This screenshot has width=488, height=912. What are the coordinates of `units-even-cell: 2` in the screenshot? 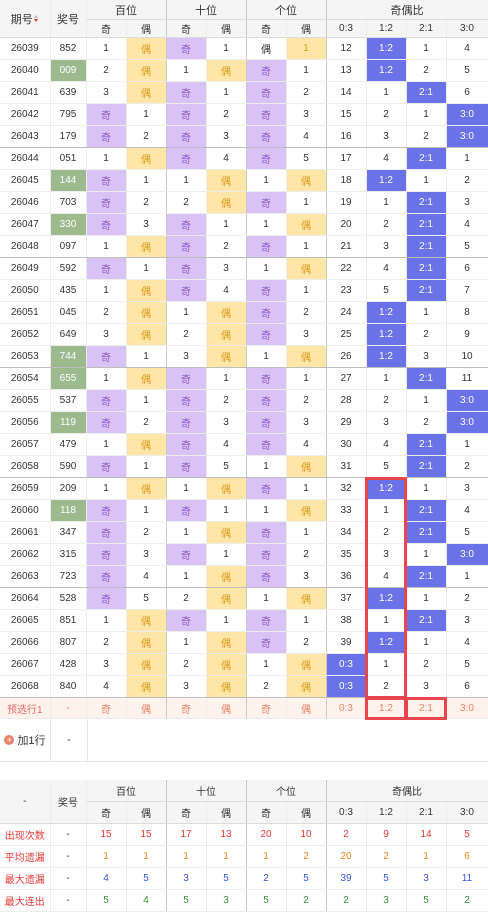 It's located at (306, 312).